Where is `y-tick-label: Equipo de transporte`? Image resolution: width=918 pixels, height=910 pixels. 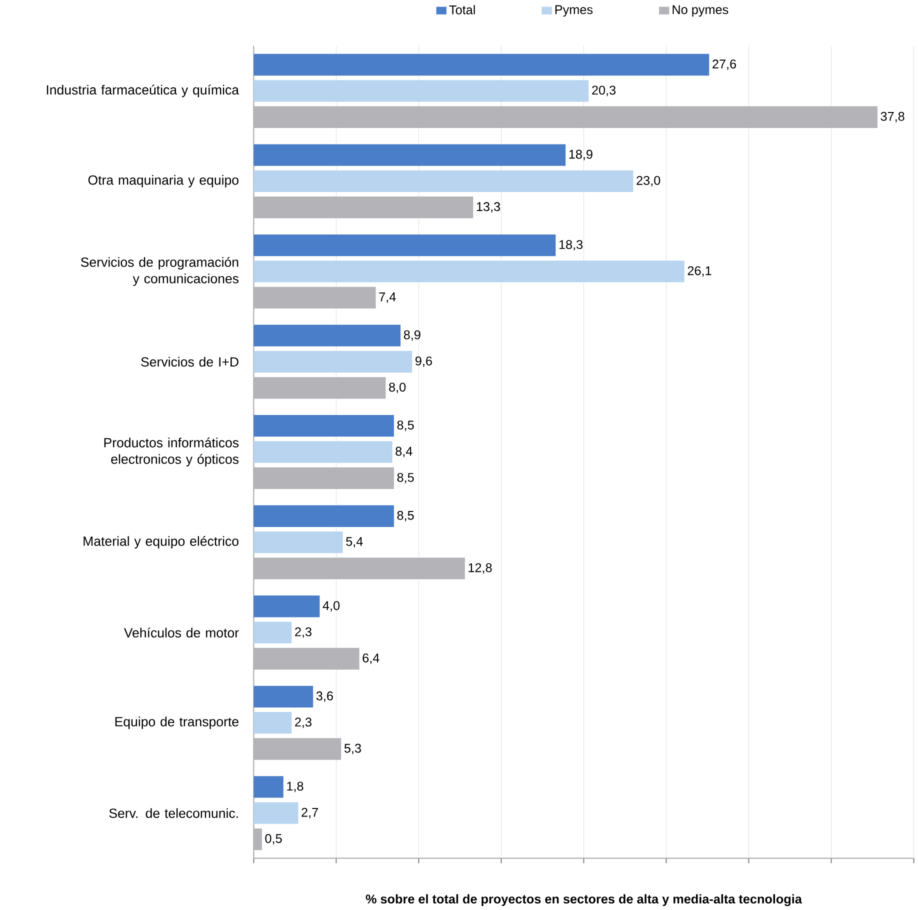 y-tick-label: Equipo de transporte is located at coordinates (176, 722).